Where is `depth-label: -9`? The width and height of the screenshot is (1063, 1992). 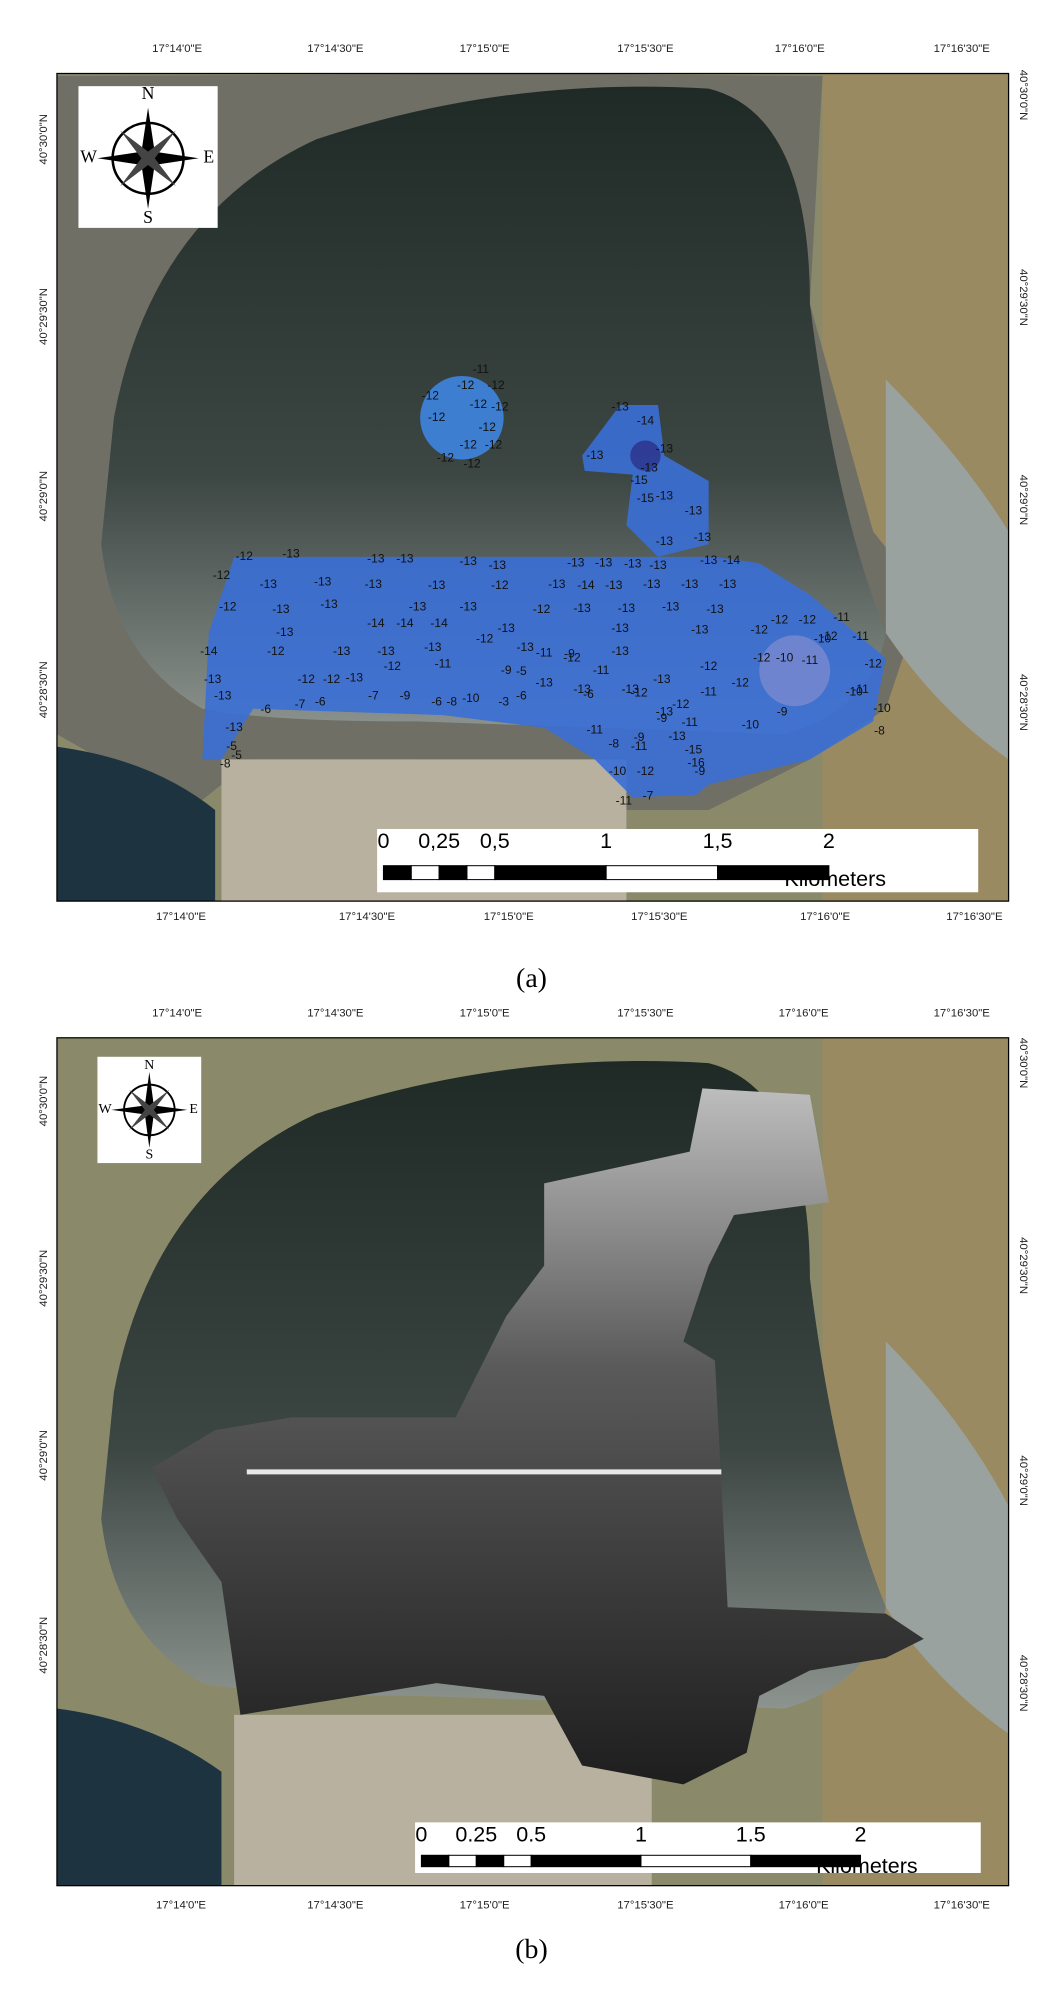 depth-label: -9 is located at coordinates (506, 670).